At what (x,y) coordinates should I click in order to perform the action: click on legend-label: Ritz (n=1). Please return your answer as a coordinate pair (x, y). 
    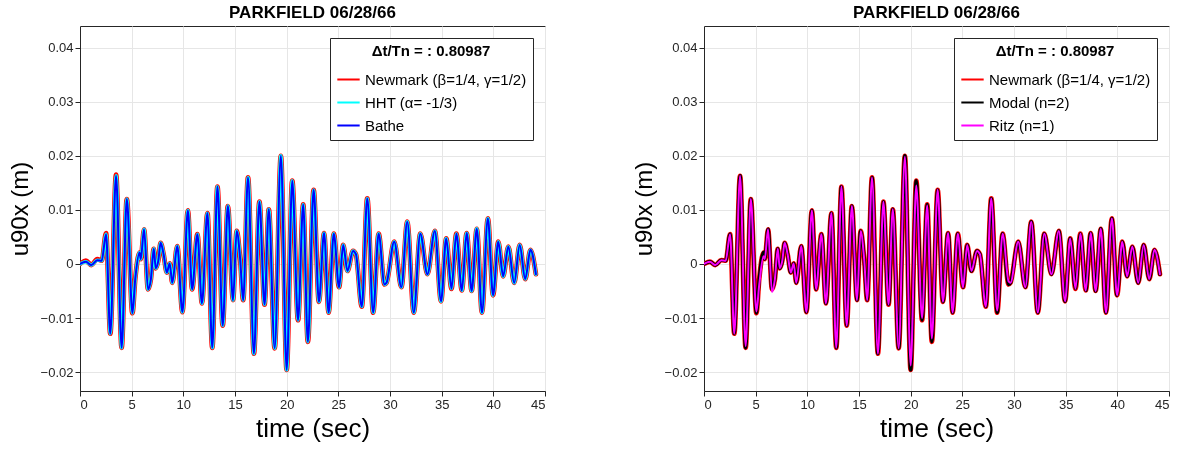
    Looking at the image, I should click on (1022, 125).